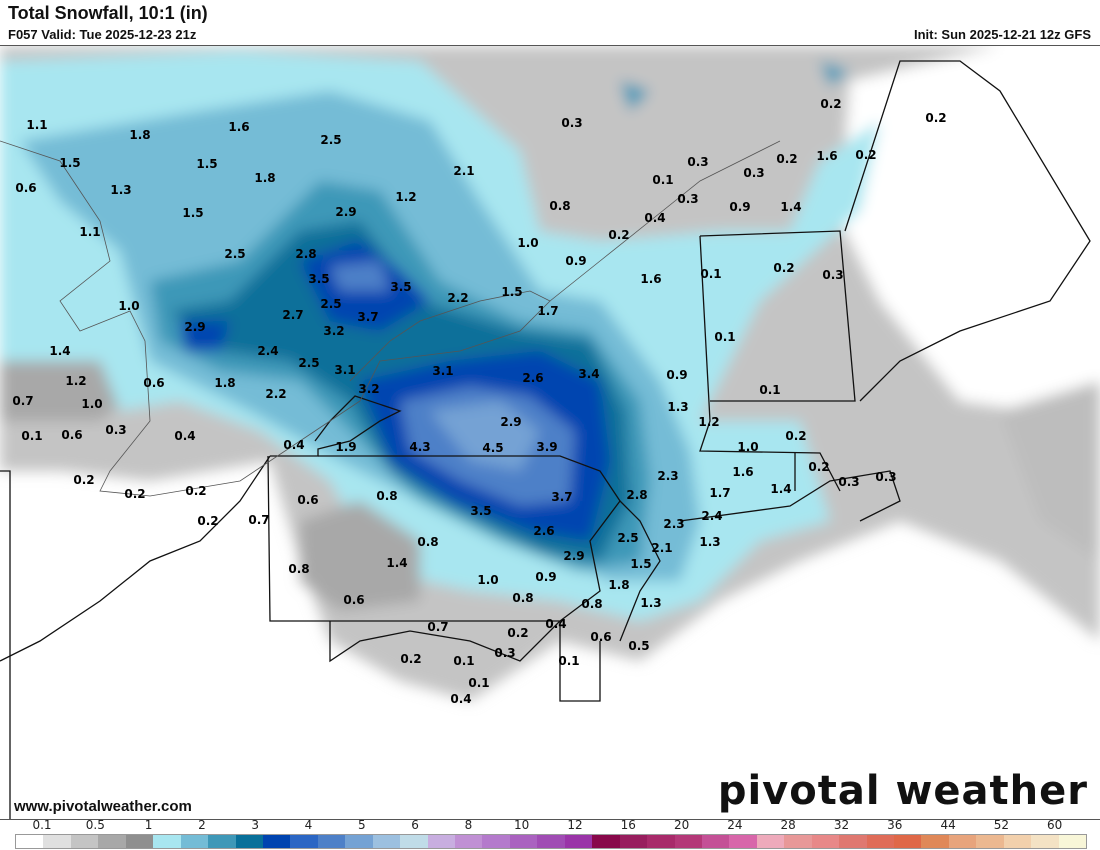  What do you see at coordinates (103, 806) in the screenshot?
I see `website-link: www.pivotalweather.com` at bounding box center [103, 806].